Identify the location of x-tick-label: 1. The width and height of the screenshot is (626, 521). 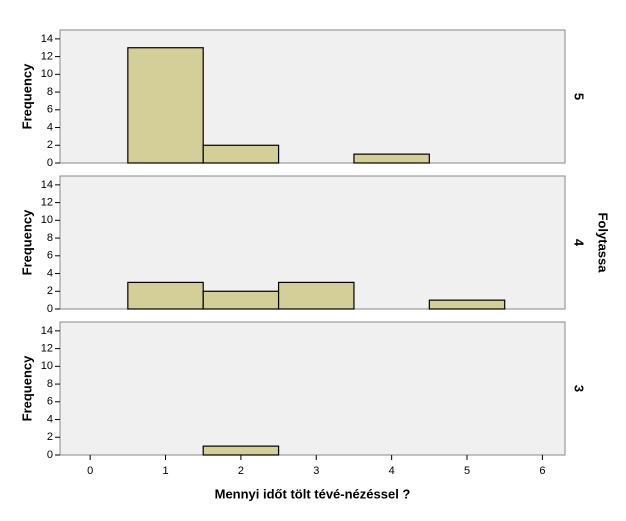
(165, 471).